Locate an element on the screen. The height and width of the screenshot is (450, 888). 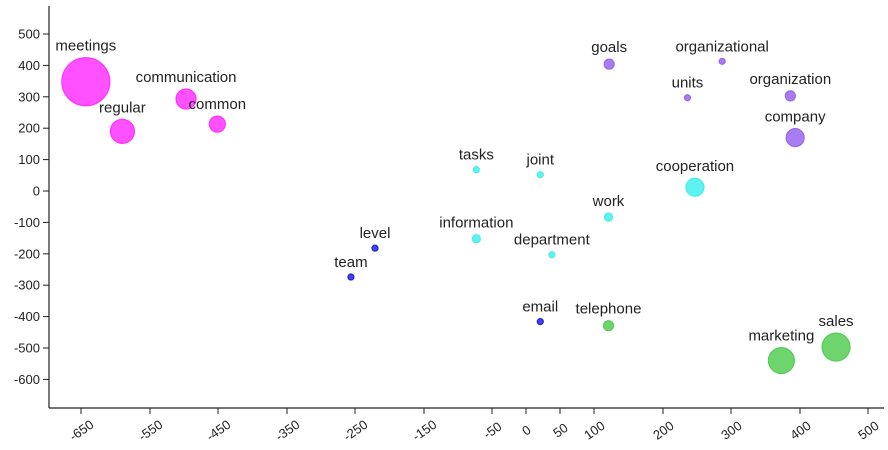
point-common is located at coordinates (217, 124).